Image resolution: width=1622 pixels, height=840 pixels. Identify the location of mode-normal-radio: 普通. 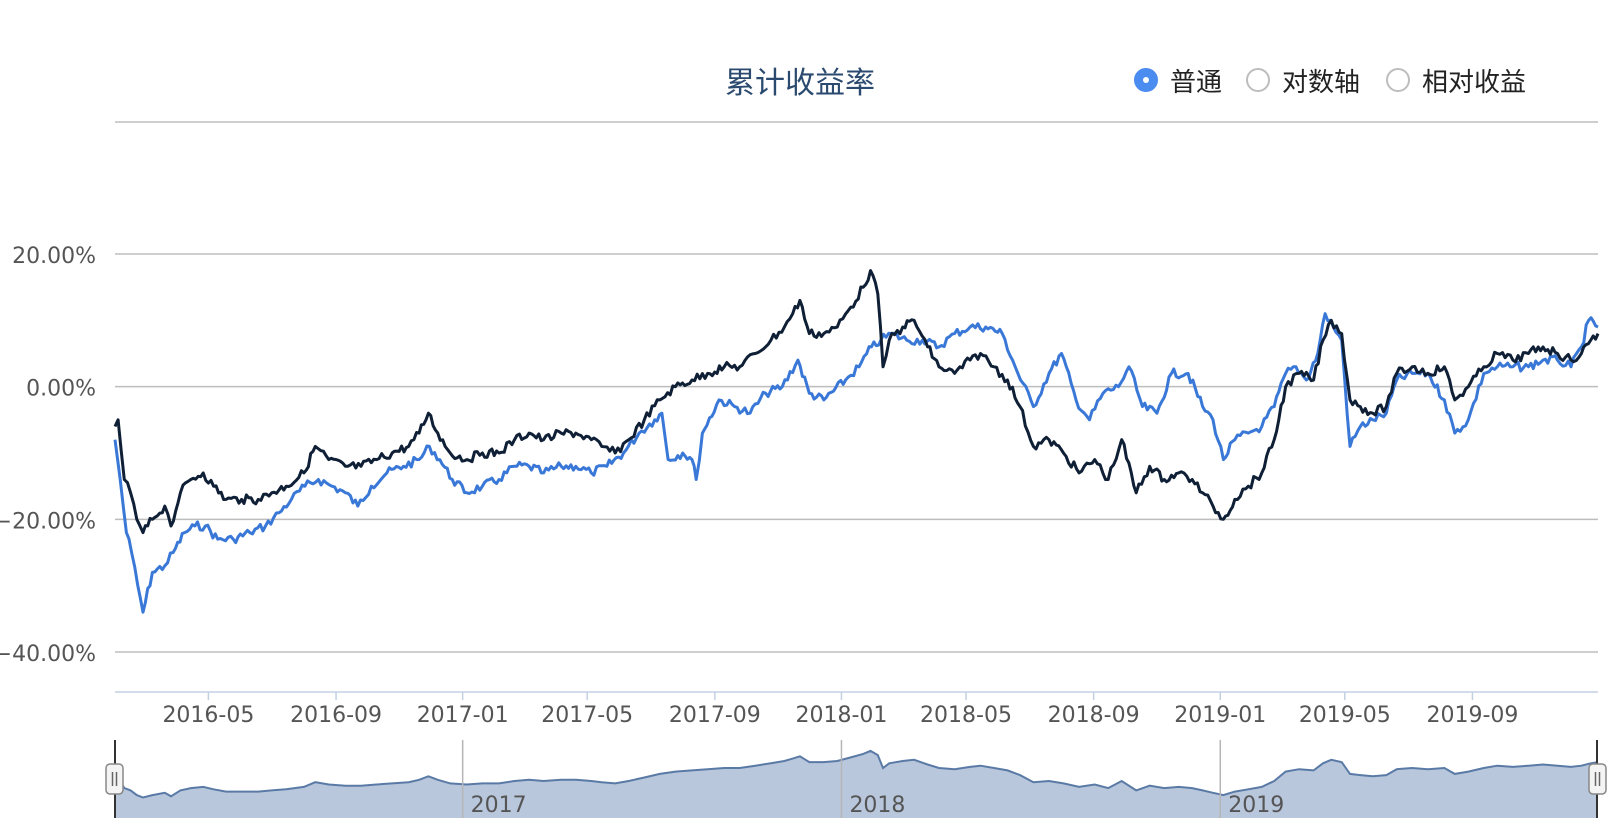
(1178, 80).